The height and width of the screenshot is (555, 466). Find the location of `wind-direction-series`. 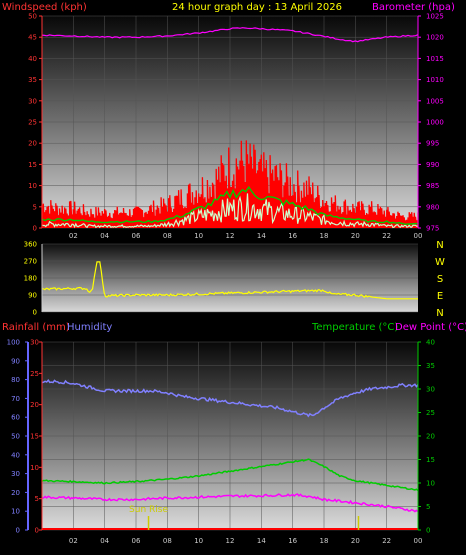

wind-direction-series is located at coordinates (230, 280).